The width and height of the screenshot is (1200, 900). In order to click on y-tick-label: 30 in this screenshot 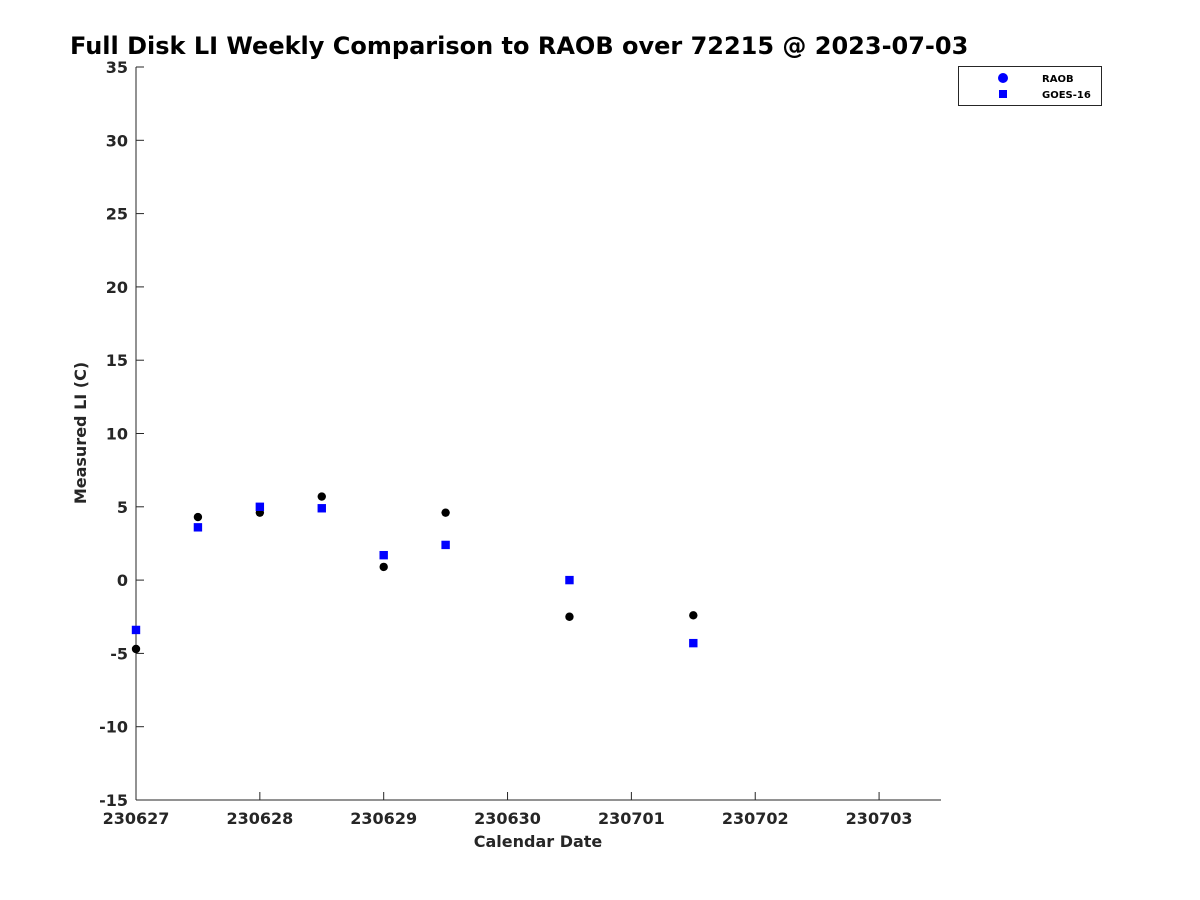, I will do `click(117, 140)`.